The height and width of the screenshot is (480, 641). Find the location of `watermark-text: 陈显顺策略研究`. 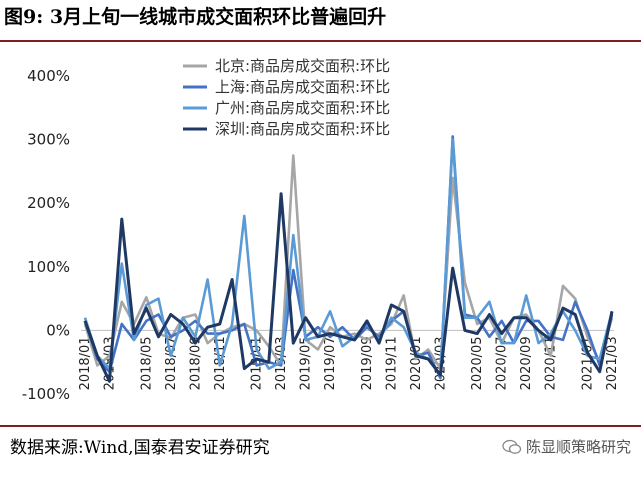

watermark-text: 陈显顺策略研究 is located at coordinates (578, 447).